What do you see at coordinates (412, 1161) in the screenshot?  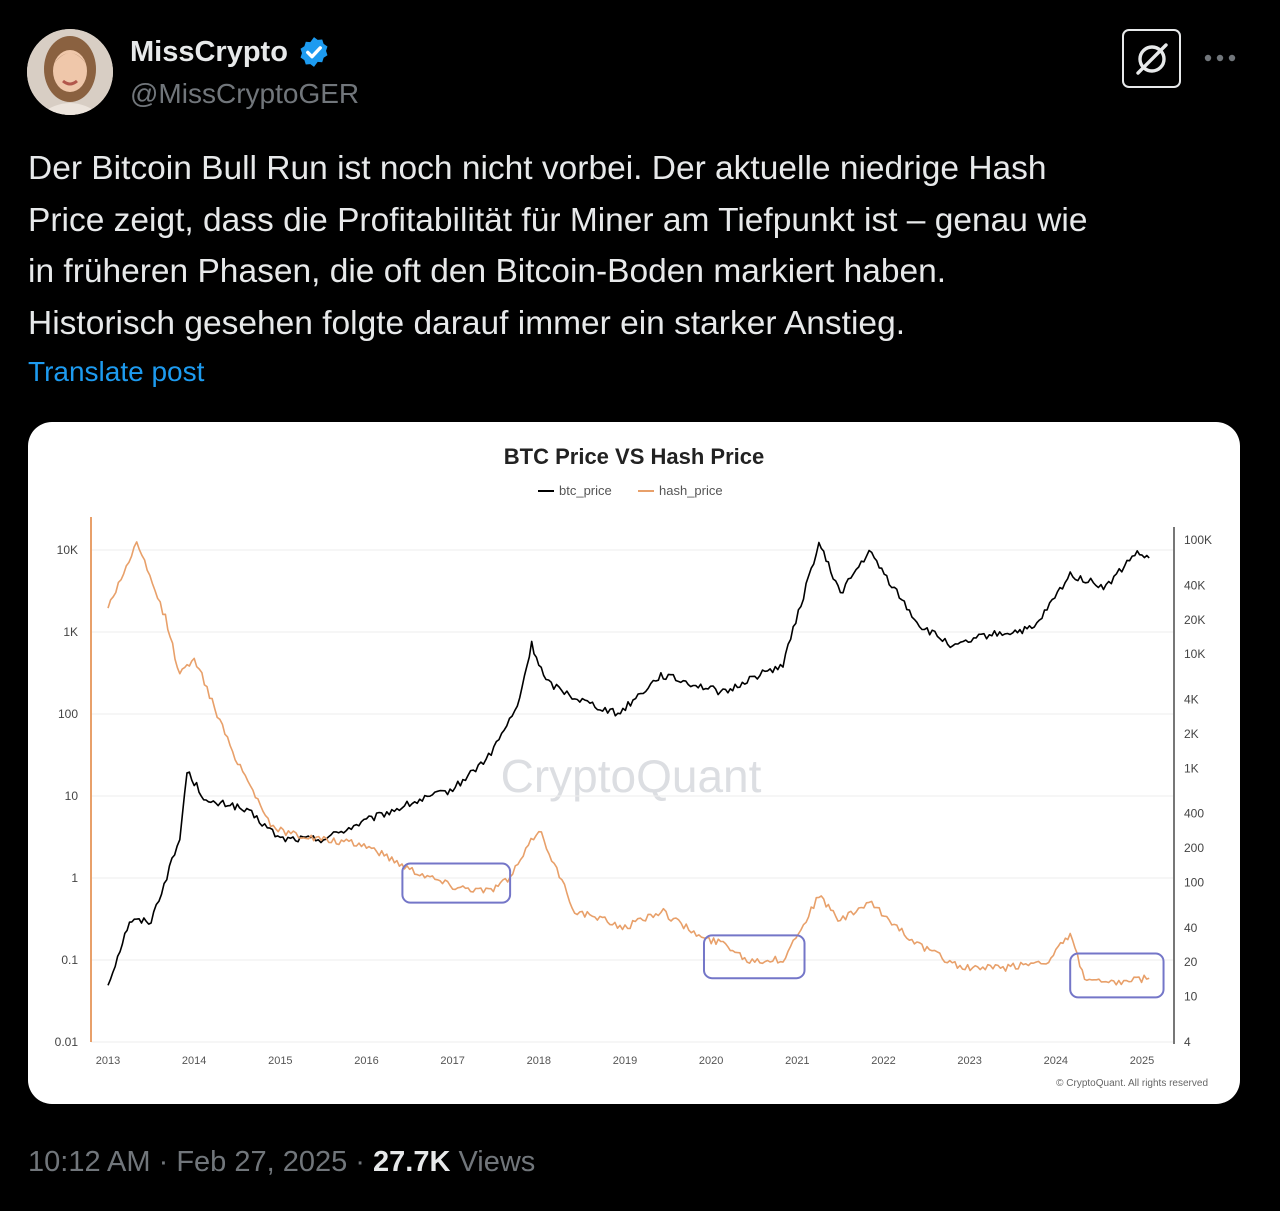 I see `views-count: 27.7K` at bounding box center [412, 1161].